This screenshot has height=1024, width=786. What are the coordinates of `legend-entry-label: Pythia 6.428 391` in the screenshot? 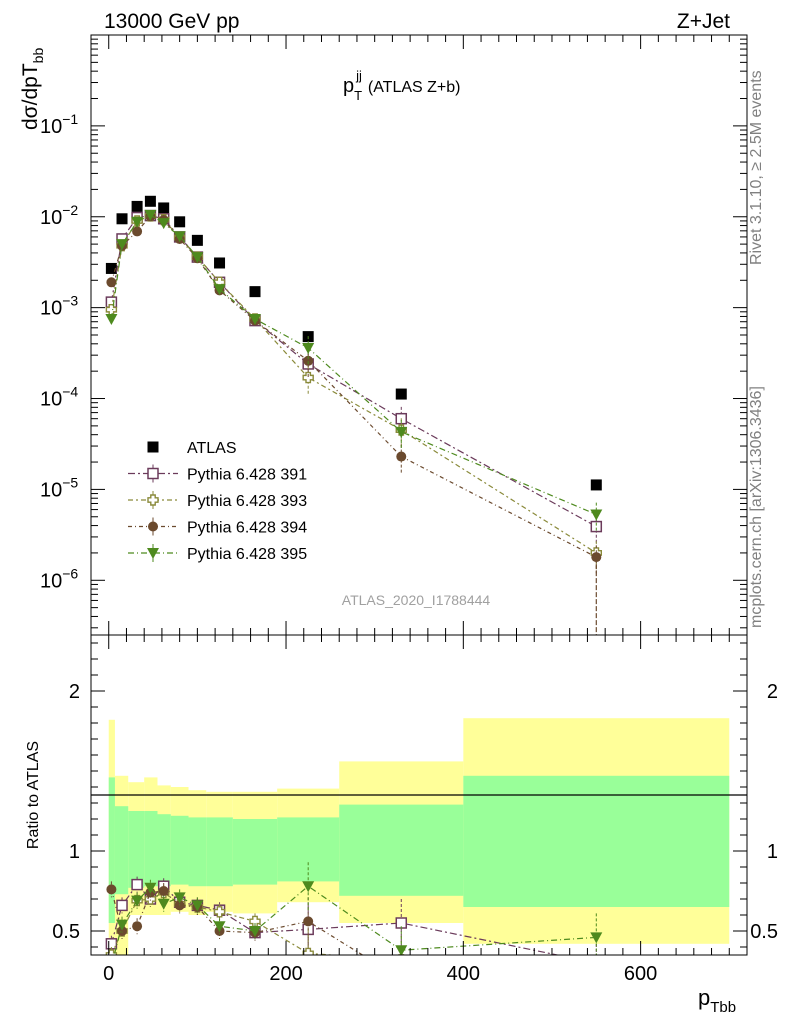 It's located at (247, 475).